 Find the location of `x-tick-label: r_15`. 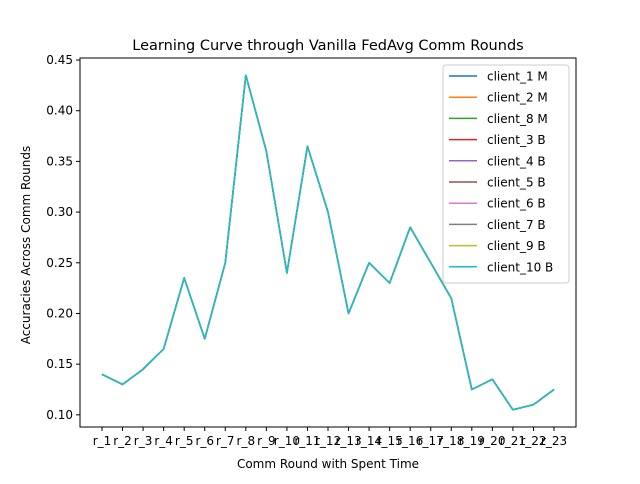

x-tick-label: r_15 is located at coordinates (390, 441).